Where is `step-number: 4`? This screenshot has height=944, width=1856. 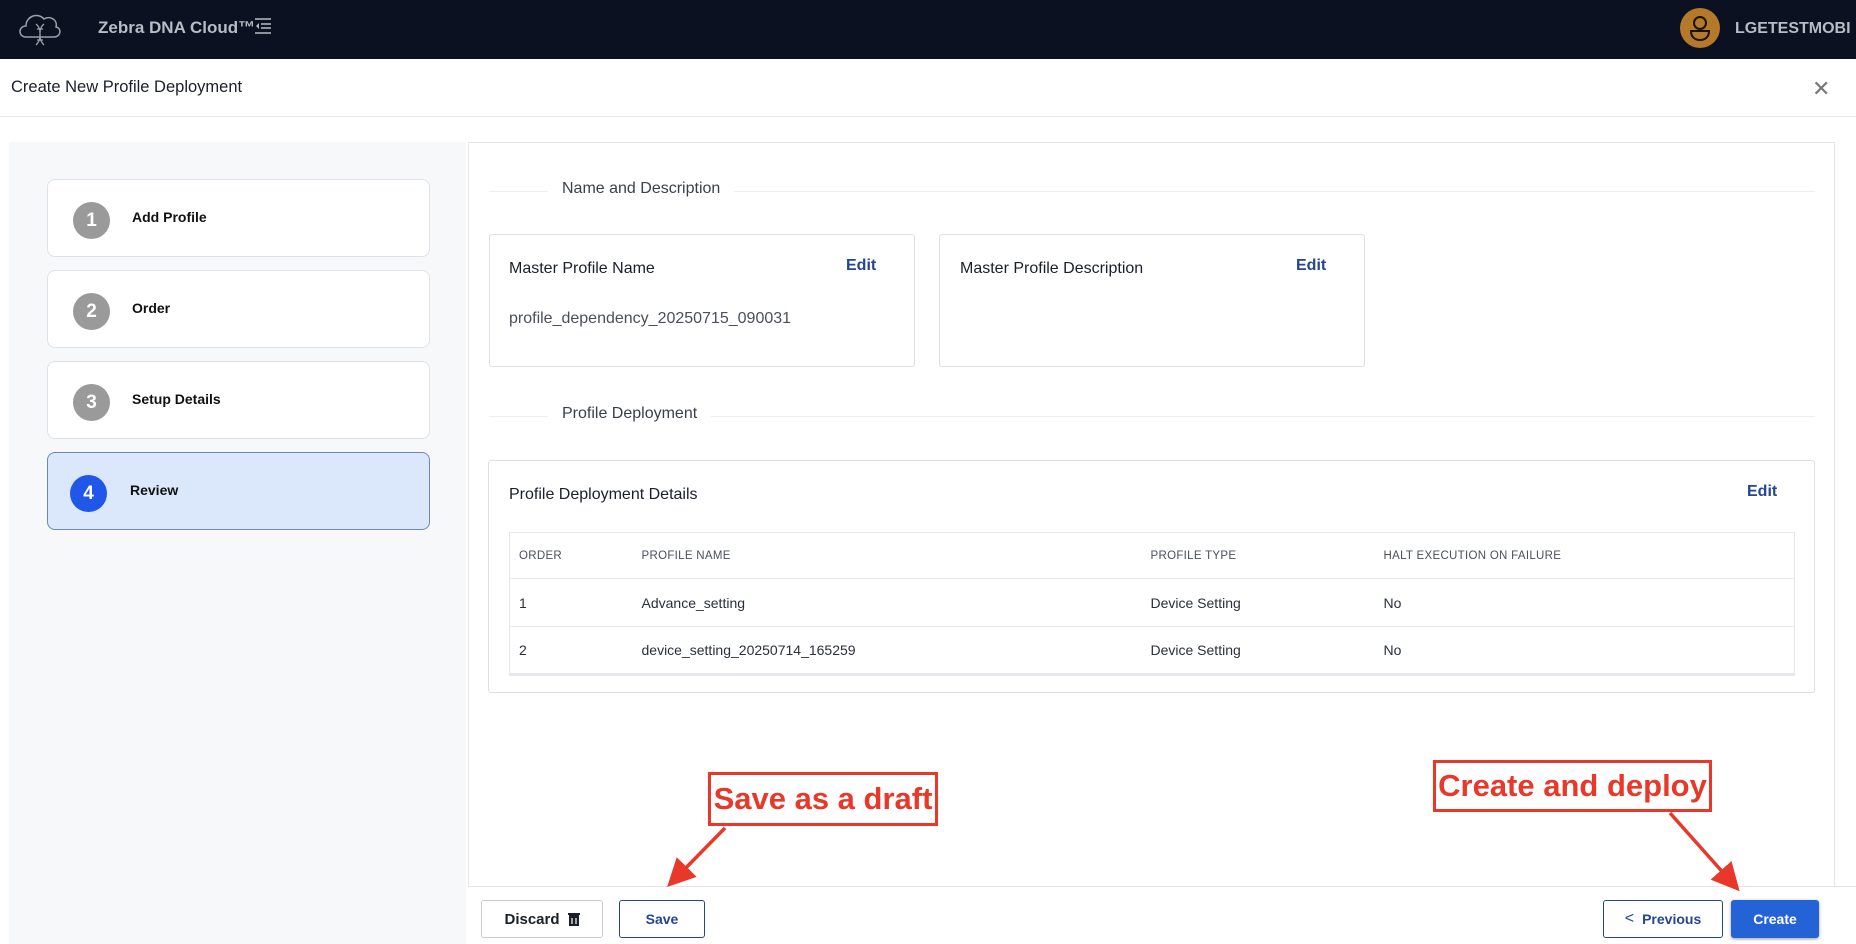
step-number: 4 is located at coordinates (88, 493).